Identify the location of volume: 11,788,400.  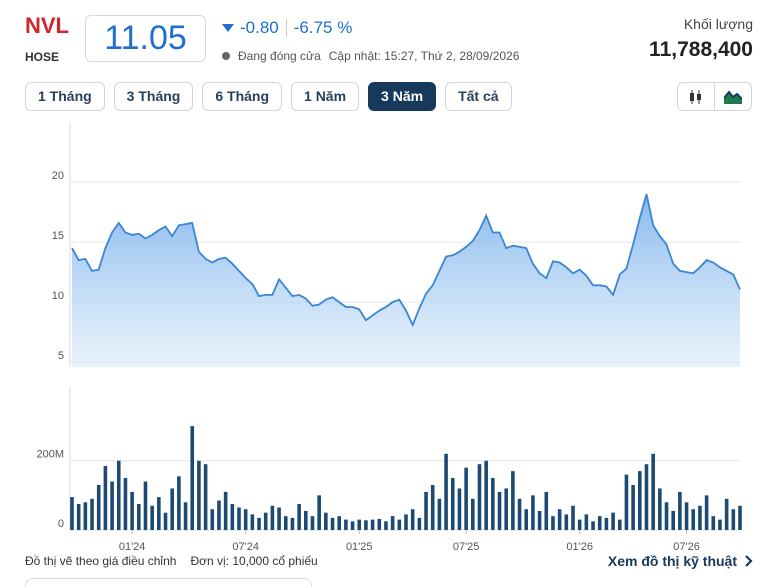
(701, 49).